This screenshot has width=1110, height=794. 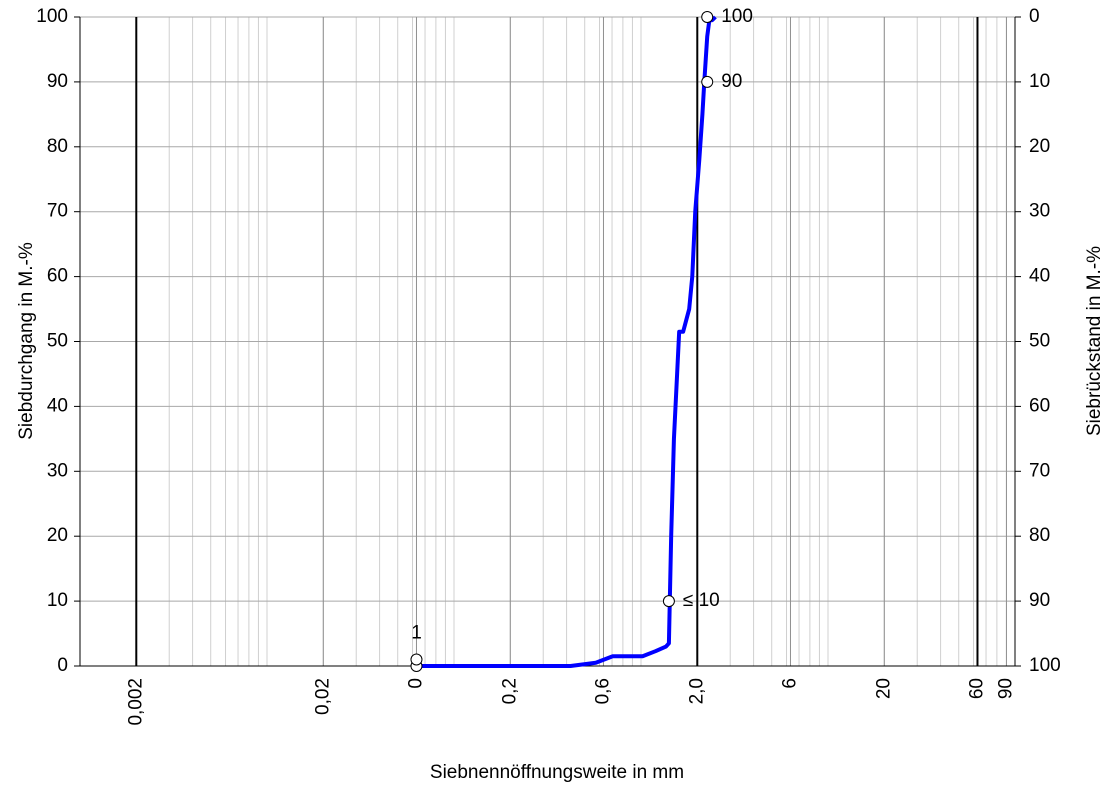 What do you see at coordinates (883, 688) in the screenshot?
I see `x-tick-label: 20` at bounding box center [883, 688].